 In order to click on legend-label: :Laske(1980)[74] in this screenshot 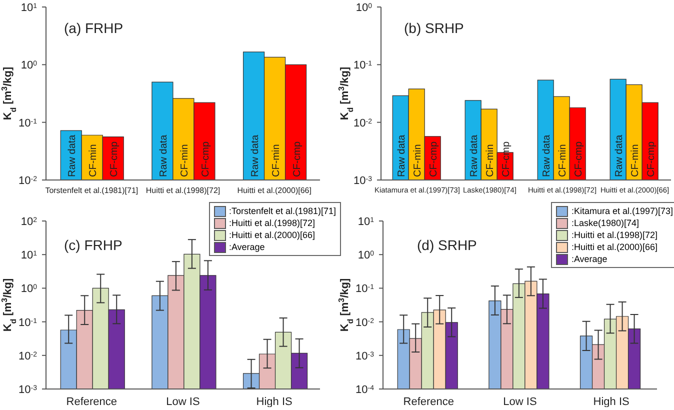, I will do `click(605, 223)`.